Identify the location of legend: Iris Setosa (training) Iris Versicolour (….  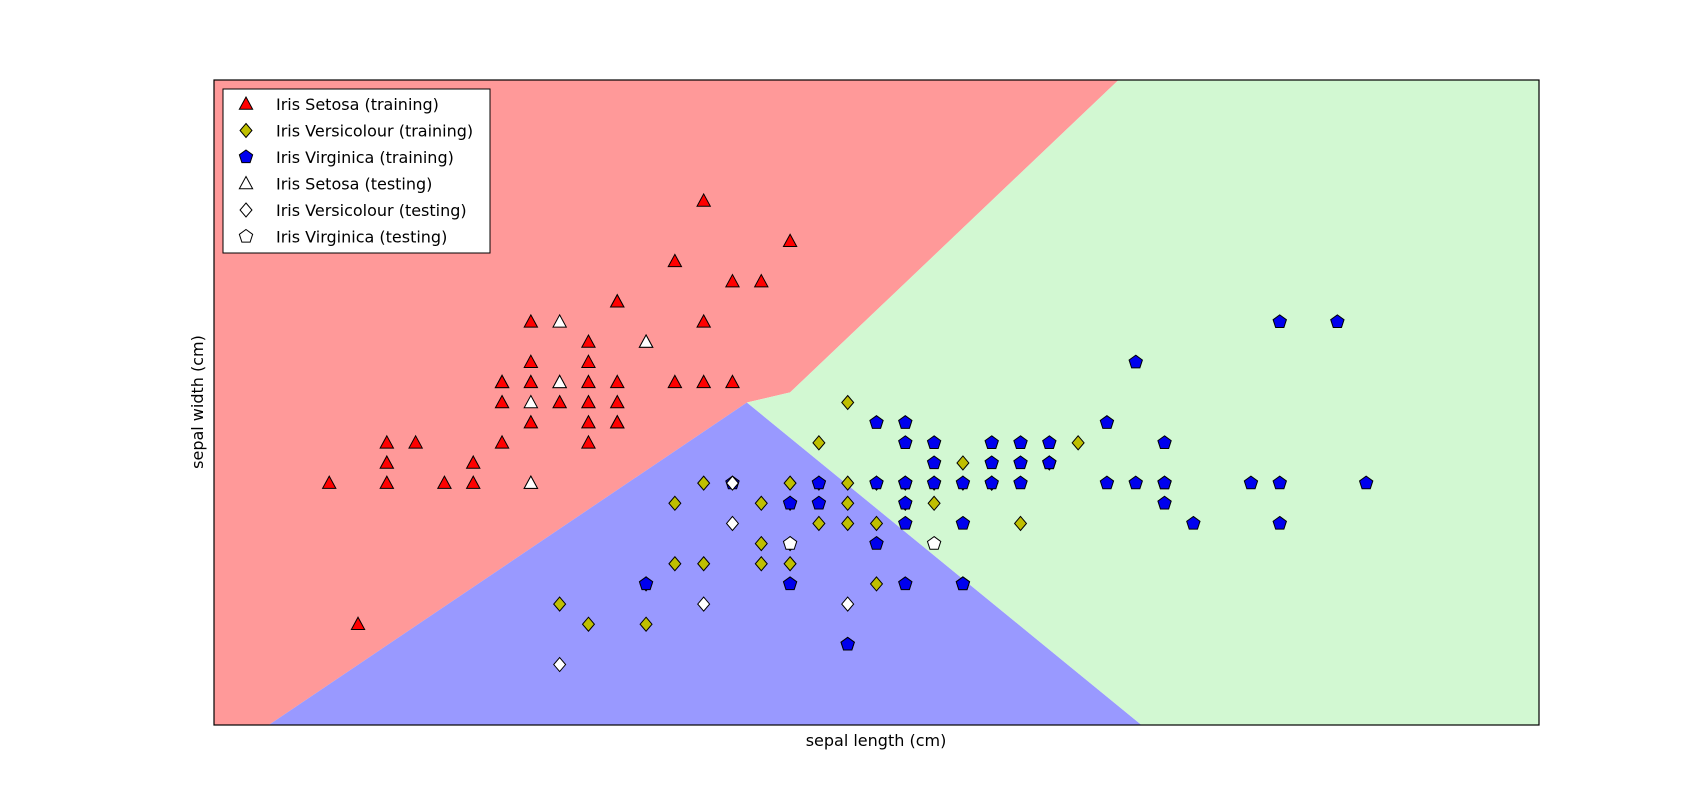
(356, 171).